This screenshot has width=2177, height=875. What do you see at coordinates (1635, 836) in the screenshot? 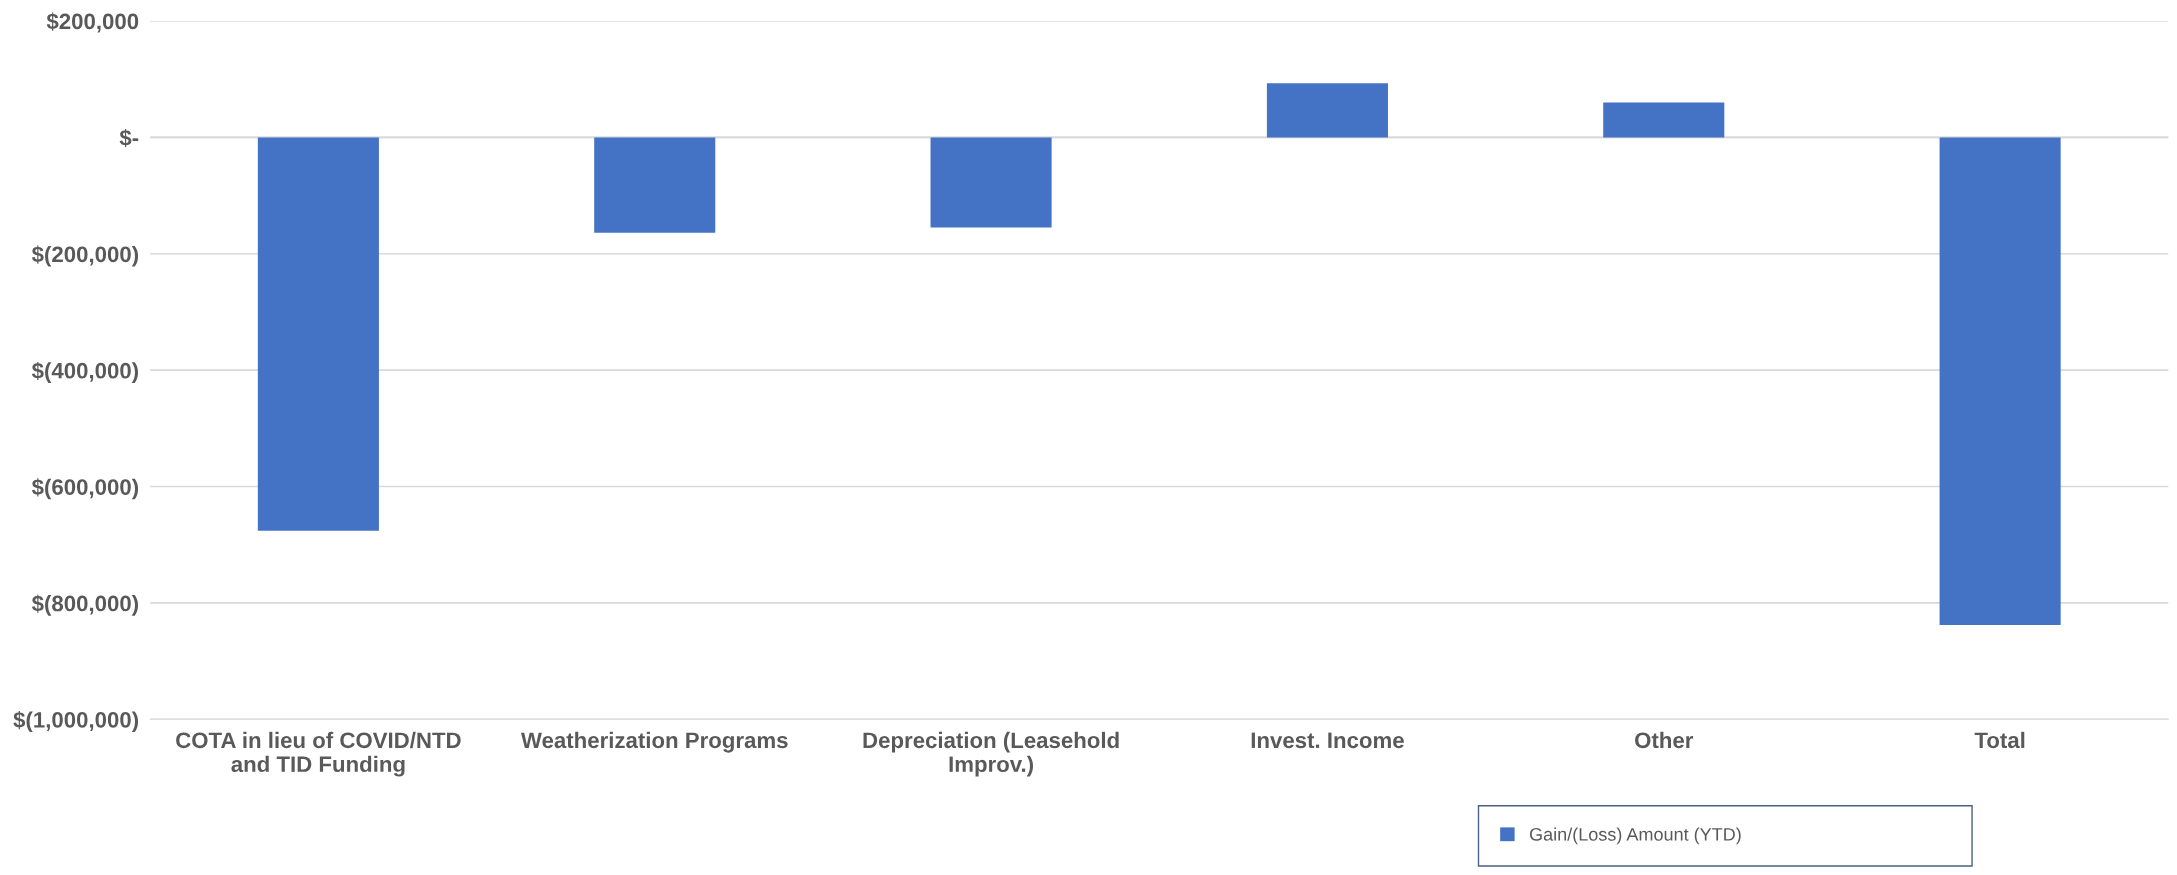
I see `legend-label: Gain/(Loss) Amount (YTD)` at bounding box center [1635, 836].